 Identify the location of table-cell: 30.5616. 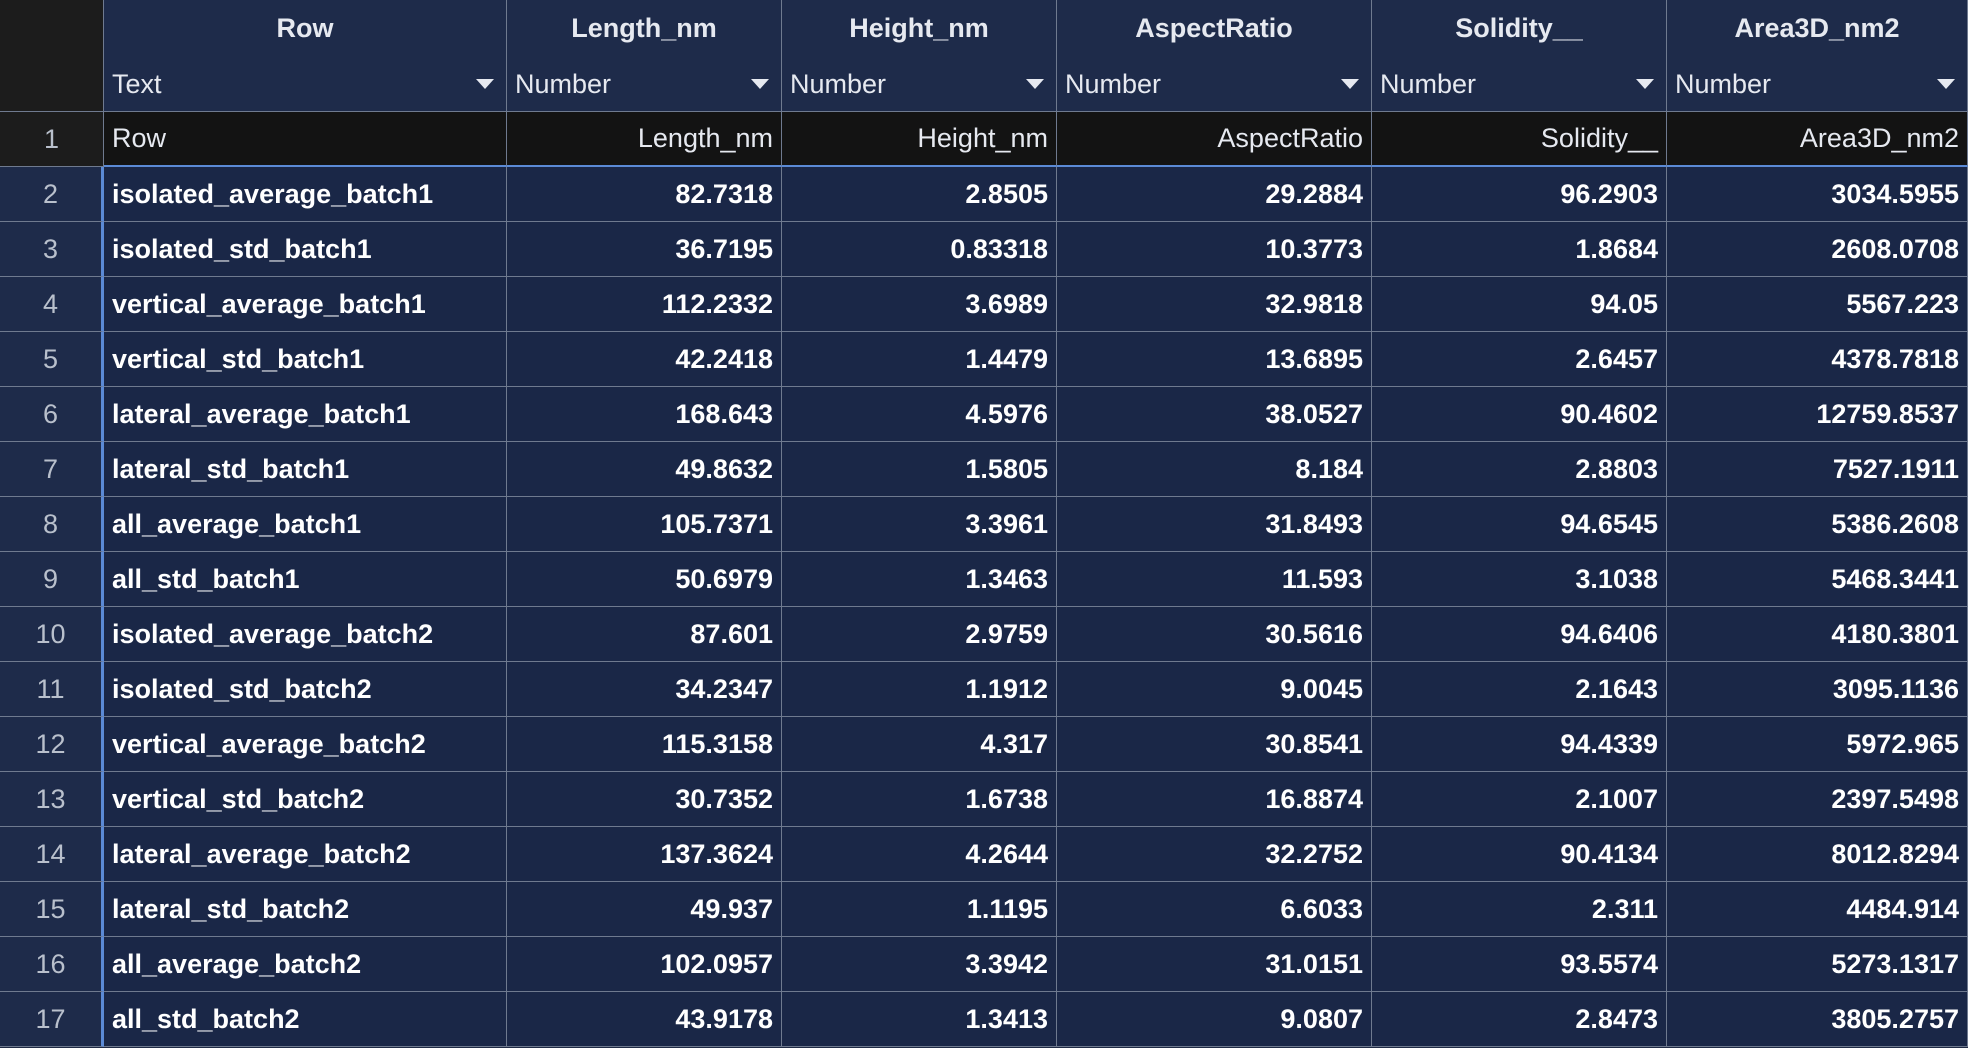
(1214, 634).